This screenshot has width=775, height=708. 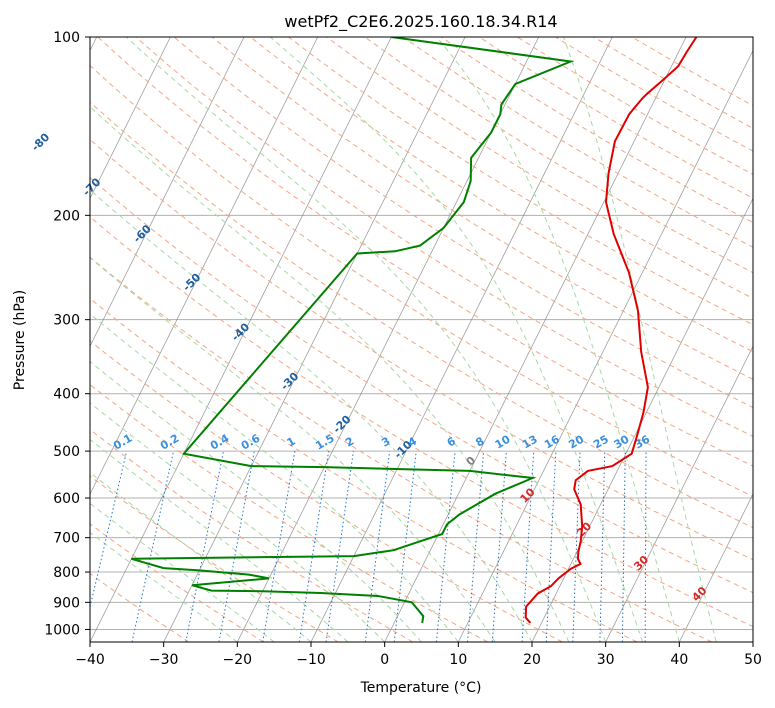 I want to click on mixing-ratio-label: 1, so click(x=291, y=442).